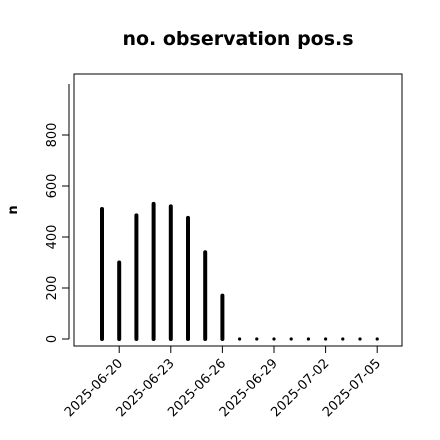  Describe the element at coordinates (52, 186) in the screenshot. I see `y-tick-label: 600` at that location.